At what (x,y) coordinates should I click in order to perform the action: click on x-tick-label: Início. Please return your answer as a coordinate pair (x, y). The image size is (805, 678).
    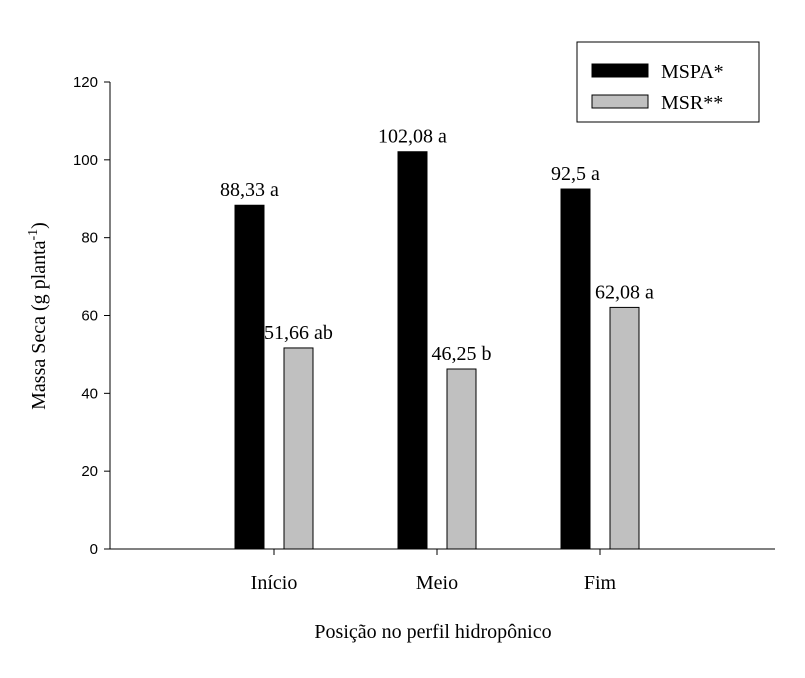
    Looking at the image, I should click on (274, 583).